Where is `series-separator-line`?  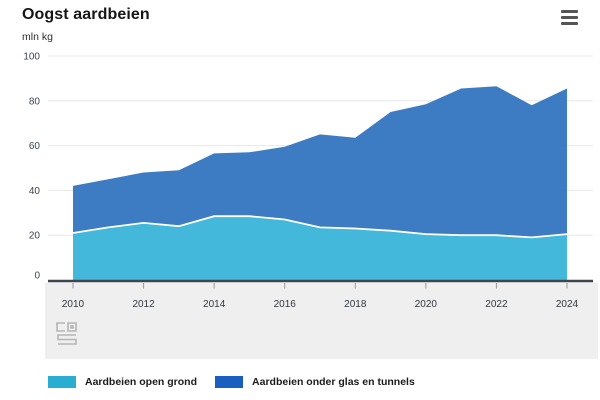
series-separator-line is located at coordinates (320, 227).